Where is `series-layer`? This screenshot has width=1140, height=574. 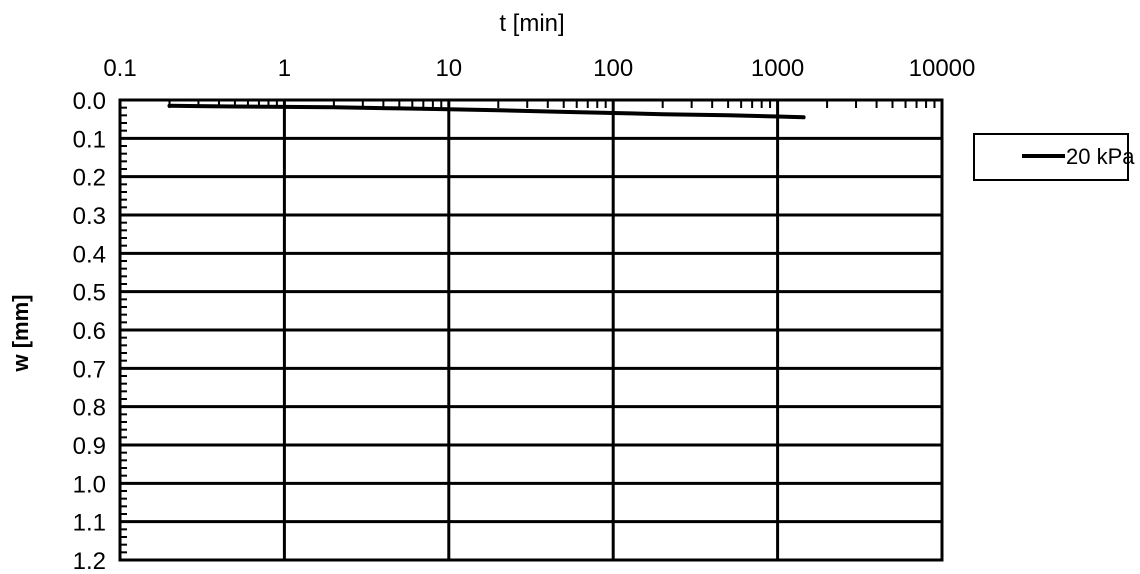 series-layer is located at coordinates (486, 111).